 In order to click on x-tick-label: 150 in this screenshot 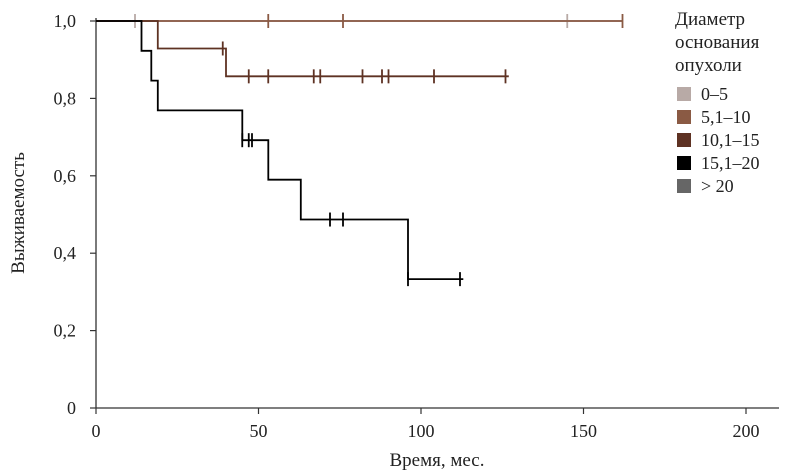, I will do `click(583, 431)`.